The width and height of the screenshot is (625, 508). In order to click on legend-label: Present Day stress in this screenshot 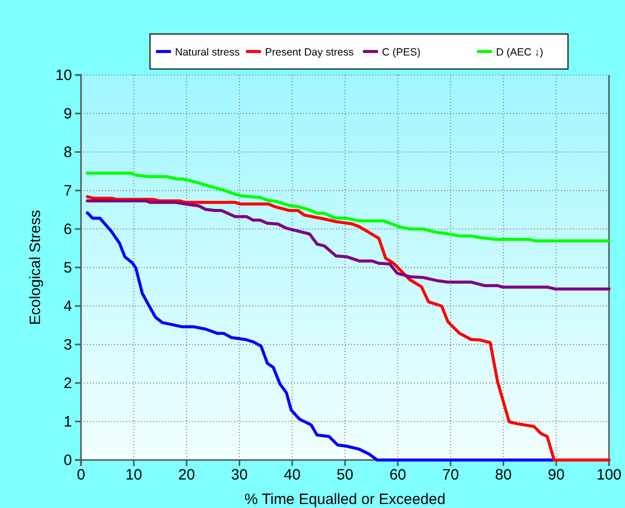, I will do `click(309, 52)`.